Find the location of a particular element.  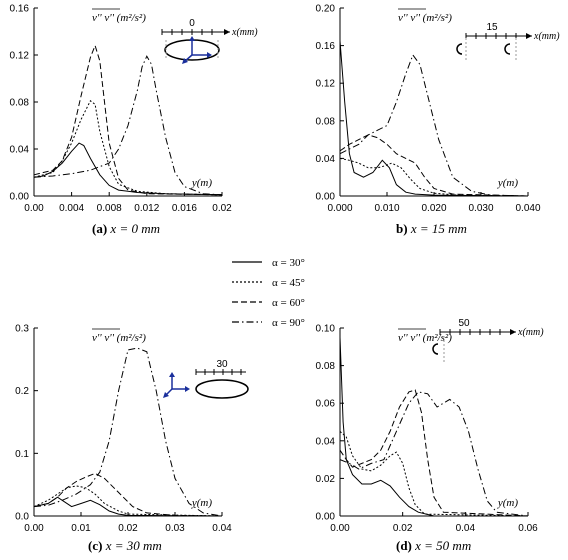

x-tick-label: 0.030 is located at coordinates (480, 208).